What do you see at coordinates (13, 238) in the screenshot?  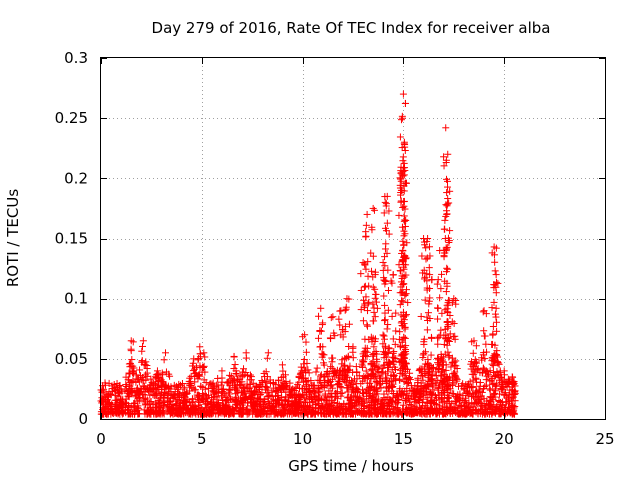 I see `y-axis-label: ROTI / TECUs` at bounding box center [13, 238].